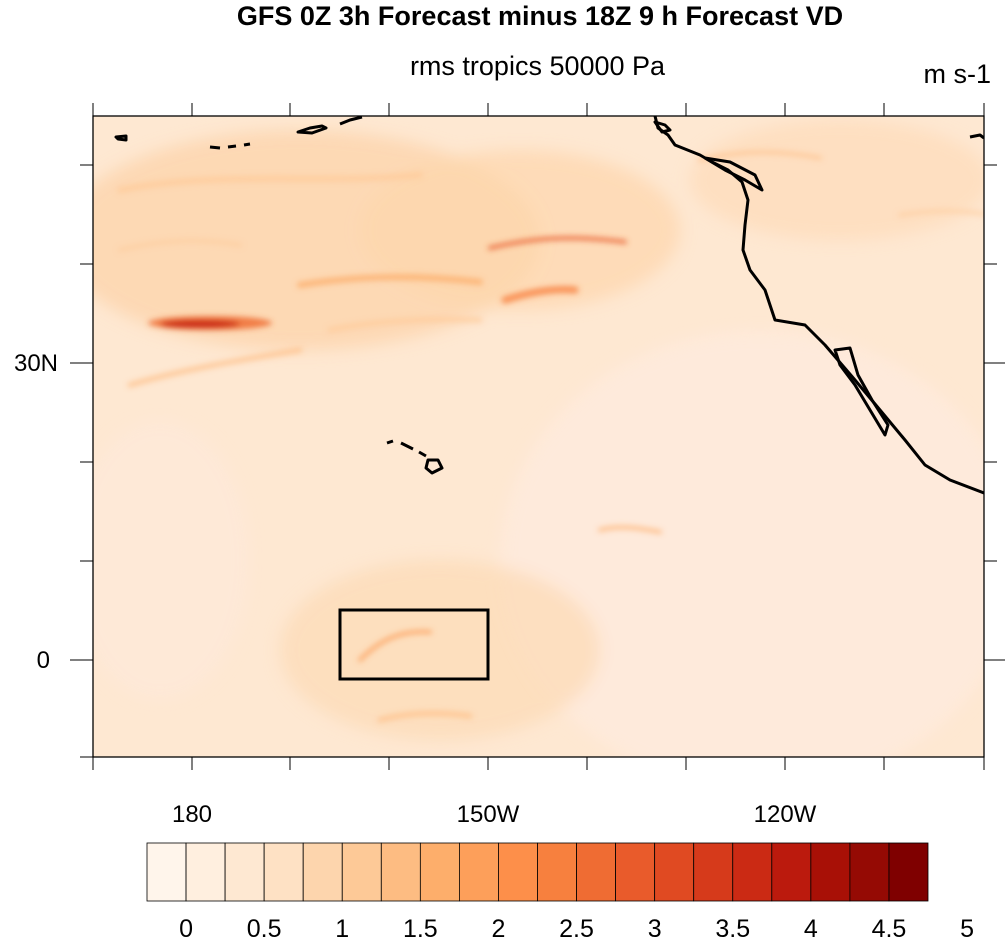 This screenshot has width=1005, height=944. Describe the element at coordinates (43, 660) in the screenshot. I see `y-tick-label-0: 0` at that location.